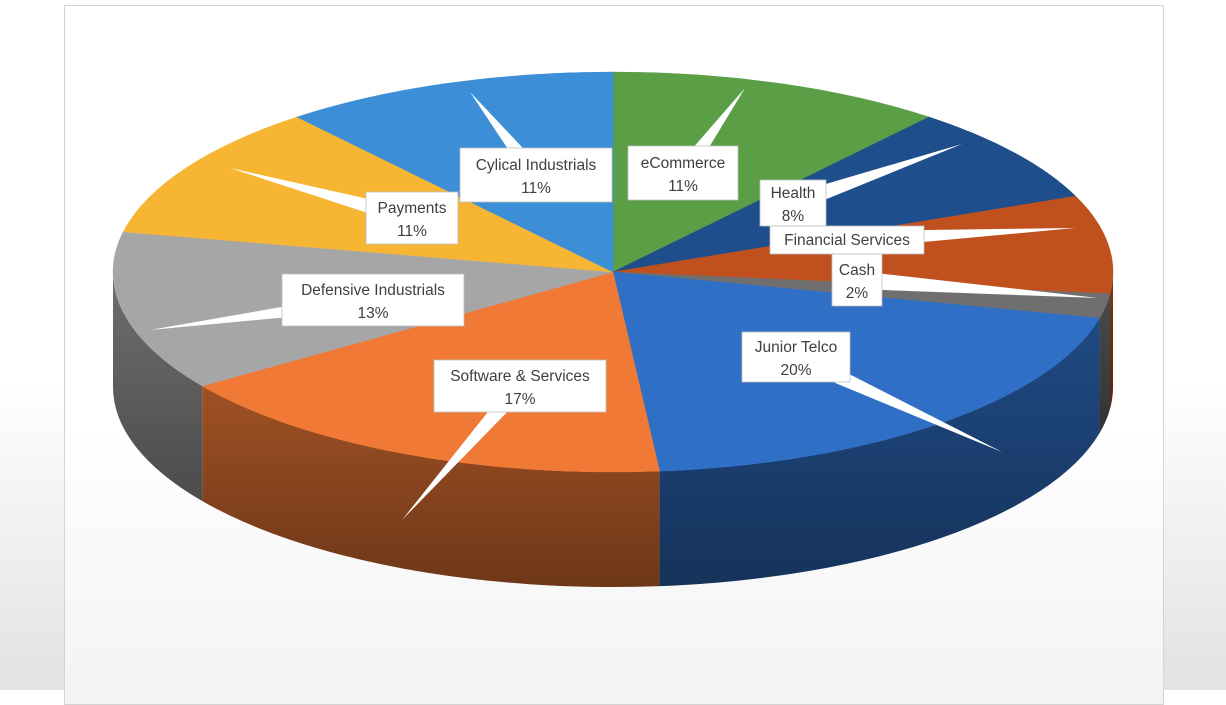 This screenshot has width=1226, height=705. Describe the element at coordinates (344, 206) in the screenshot. I see `data-label-payments: Payments 11%` at that location.